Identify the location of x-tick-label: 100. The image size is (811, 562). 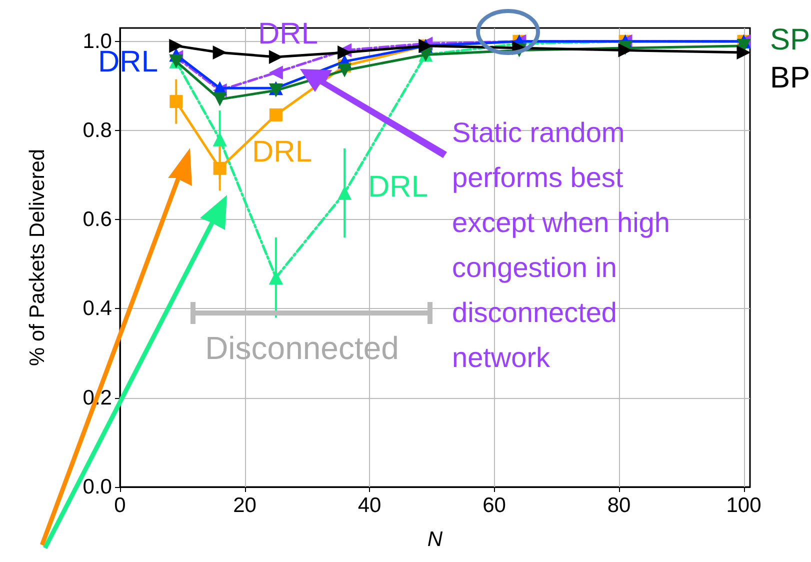
(744, 505).